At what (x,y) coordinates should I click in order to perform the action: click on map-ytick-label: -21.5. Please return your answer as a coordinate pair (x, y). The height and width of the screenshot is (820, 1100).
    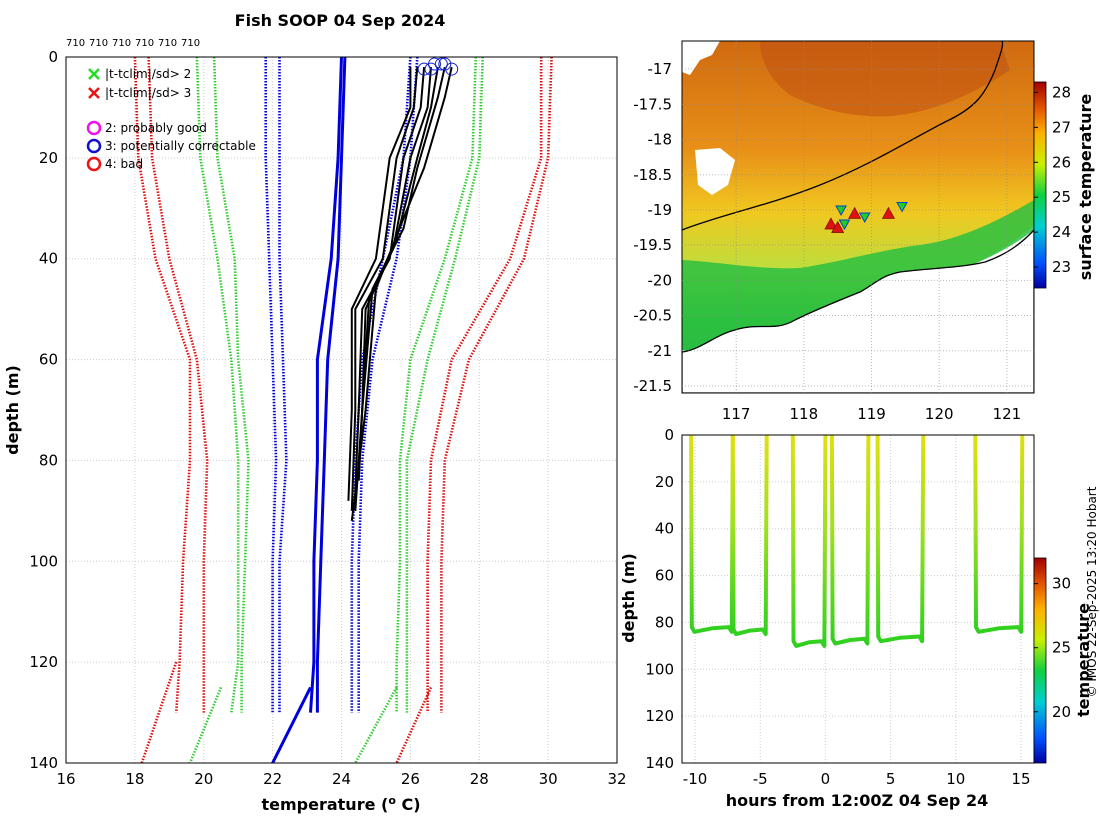
    Looking at the image, I should click on (652, 386).